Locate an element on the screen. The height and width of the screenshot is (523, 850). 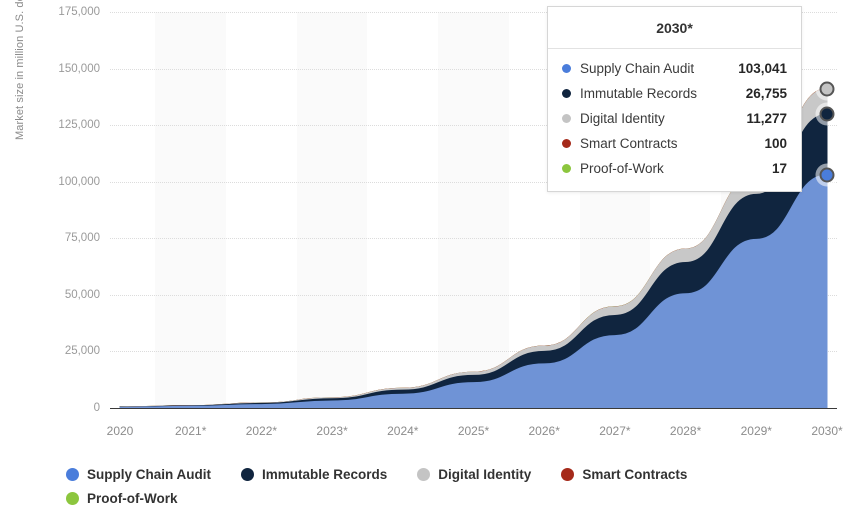
tooltip-series-label: Smart Contracts is located at coordinates (629, 143).